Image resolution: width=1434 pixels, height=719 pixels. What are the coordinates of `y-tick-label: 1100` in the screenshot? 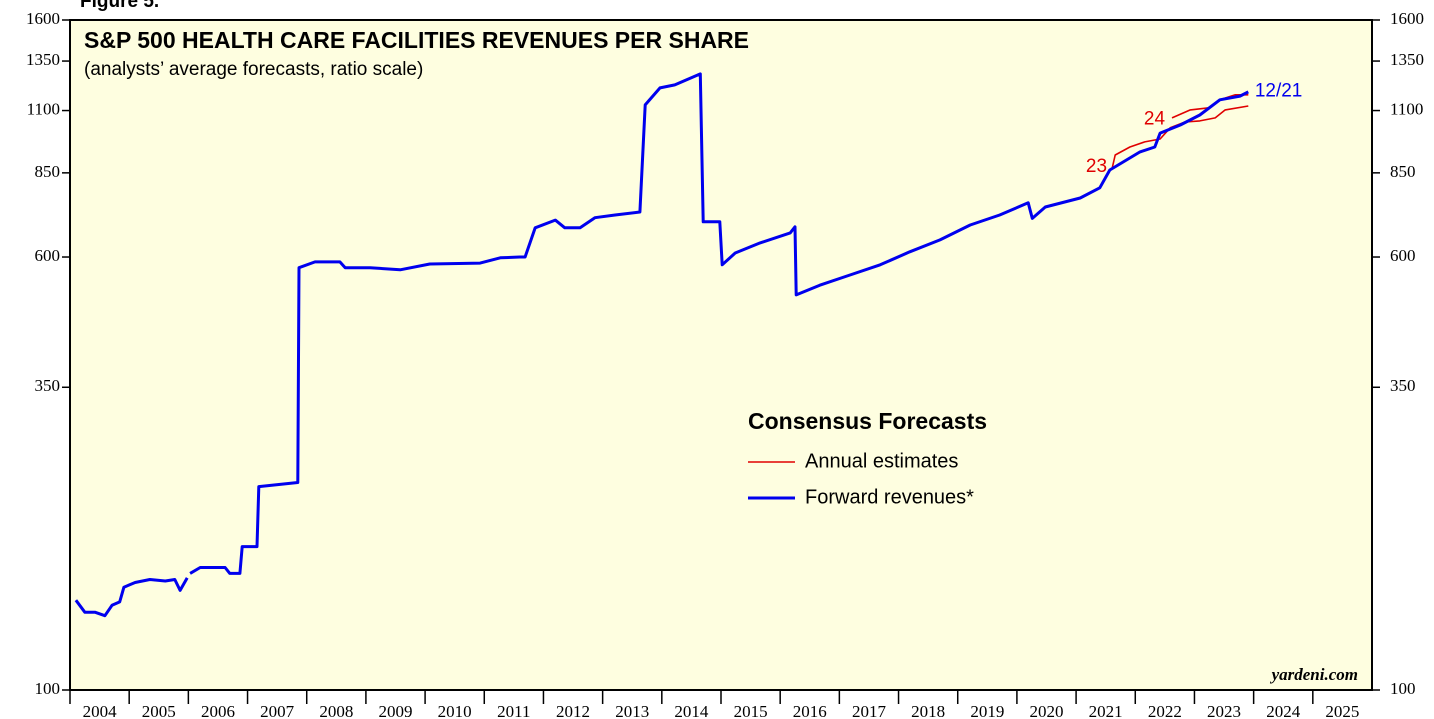 It's located at (43, 108).